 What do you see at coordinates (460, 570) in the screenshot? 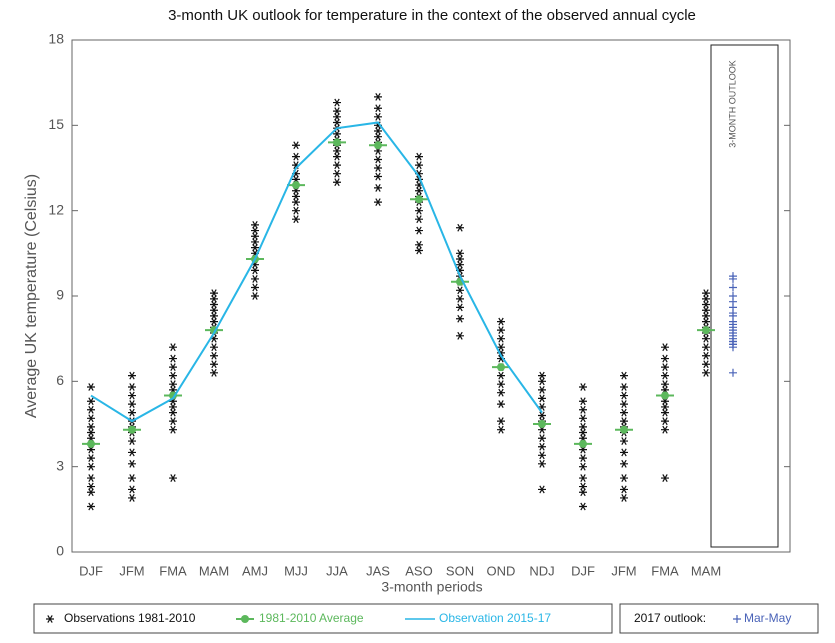
I see `x-tick-label: SON` at bounding box center [460, 570].